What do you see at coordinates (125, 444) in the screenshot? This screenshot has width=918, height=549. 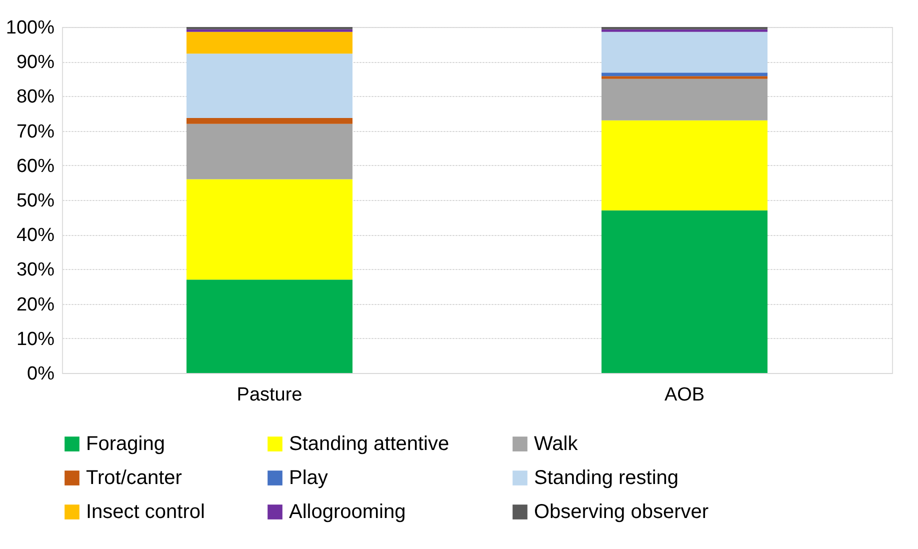 I see `legend-label: Foraging` at bounding box center [125, 444].